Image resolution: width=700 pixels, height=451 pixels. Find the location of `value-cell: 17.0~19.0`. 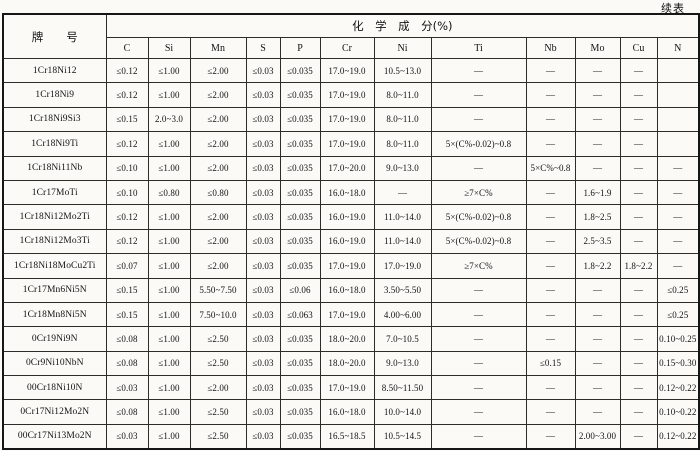

value-cell: 17.0~19.0 is located at coordinates (347, 95).